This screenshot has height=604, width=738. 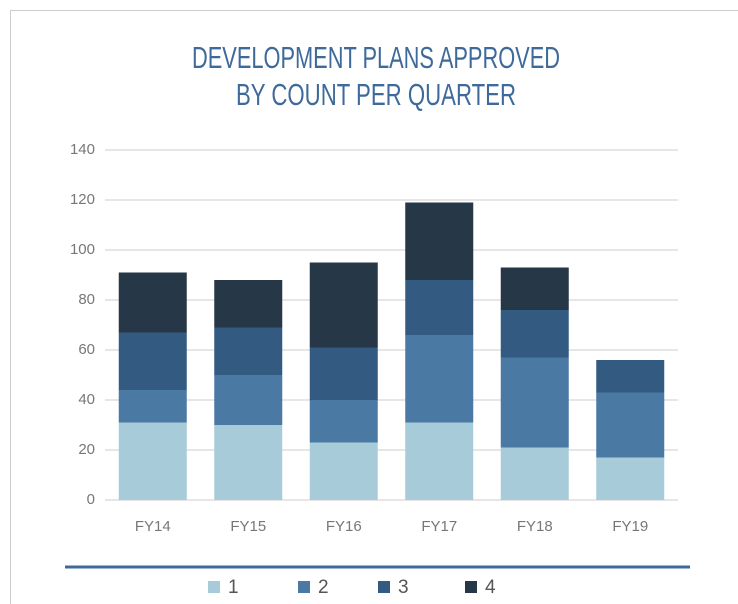 I want to click on x-tick-label: FY18, so click(x=535, y=526).